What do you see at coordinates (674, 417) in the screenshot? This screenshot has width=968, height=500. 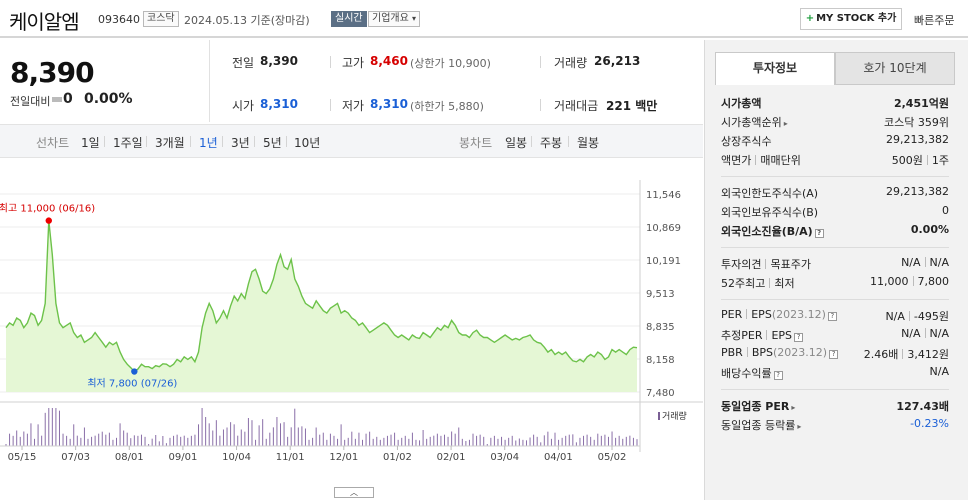 I see `volume-legend-label: 거래량` at bounding box center [674, 417].